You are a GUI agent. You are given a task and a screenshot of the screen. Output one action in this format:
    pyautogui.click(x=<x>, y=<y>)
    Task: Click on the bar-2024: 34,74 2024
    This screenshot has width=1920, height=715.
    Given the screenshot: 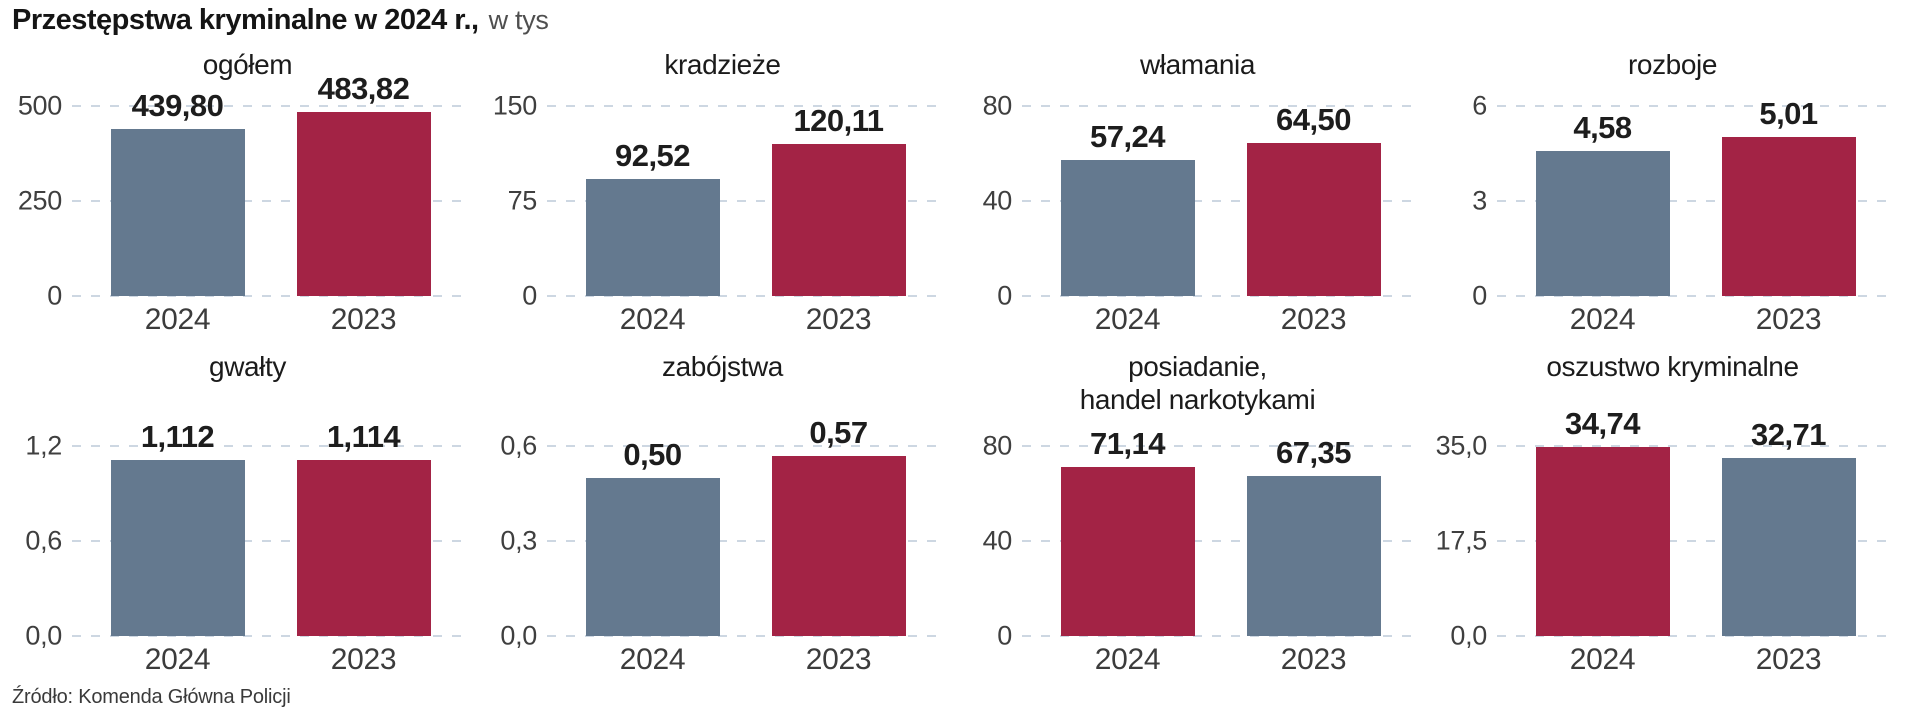 What is the action you would take?
    pyautogui.click(x=1602, y=541)
    